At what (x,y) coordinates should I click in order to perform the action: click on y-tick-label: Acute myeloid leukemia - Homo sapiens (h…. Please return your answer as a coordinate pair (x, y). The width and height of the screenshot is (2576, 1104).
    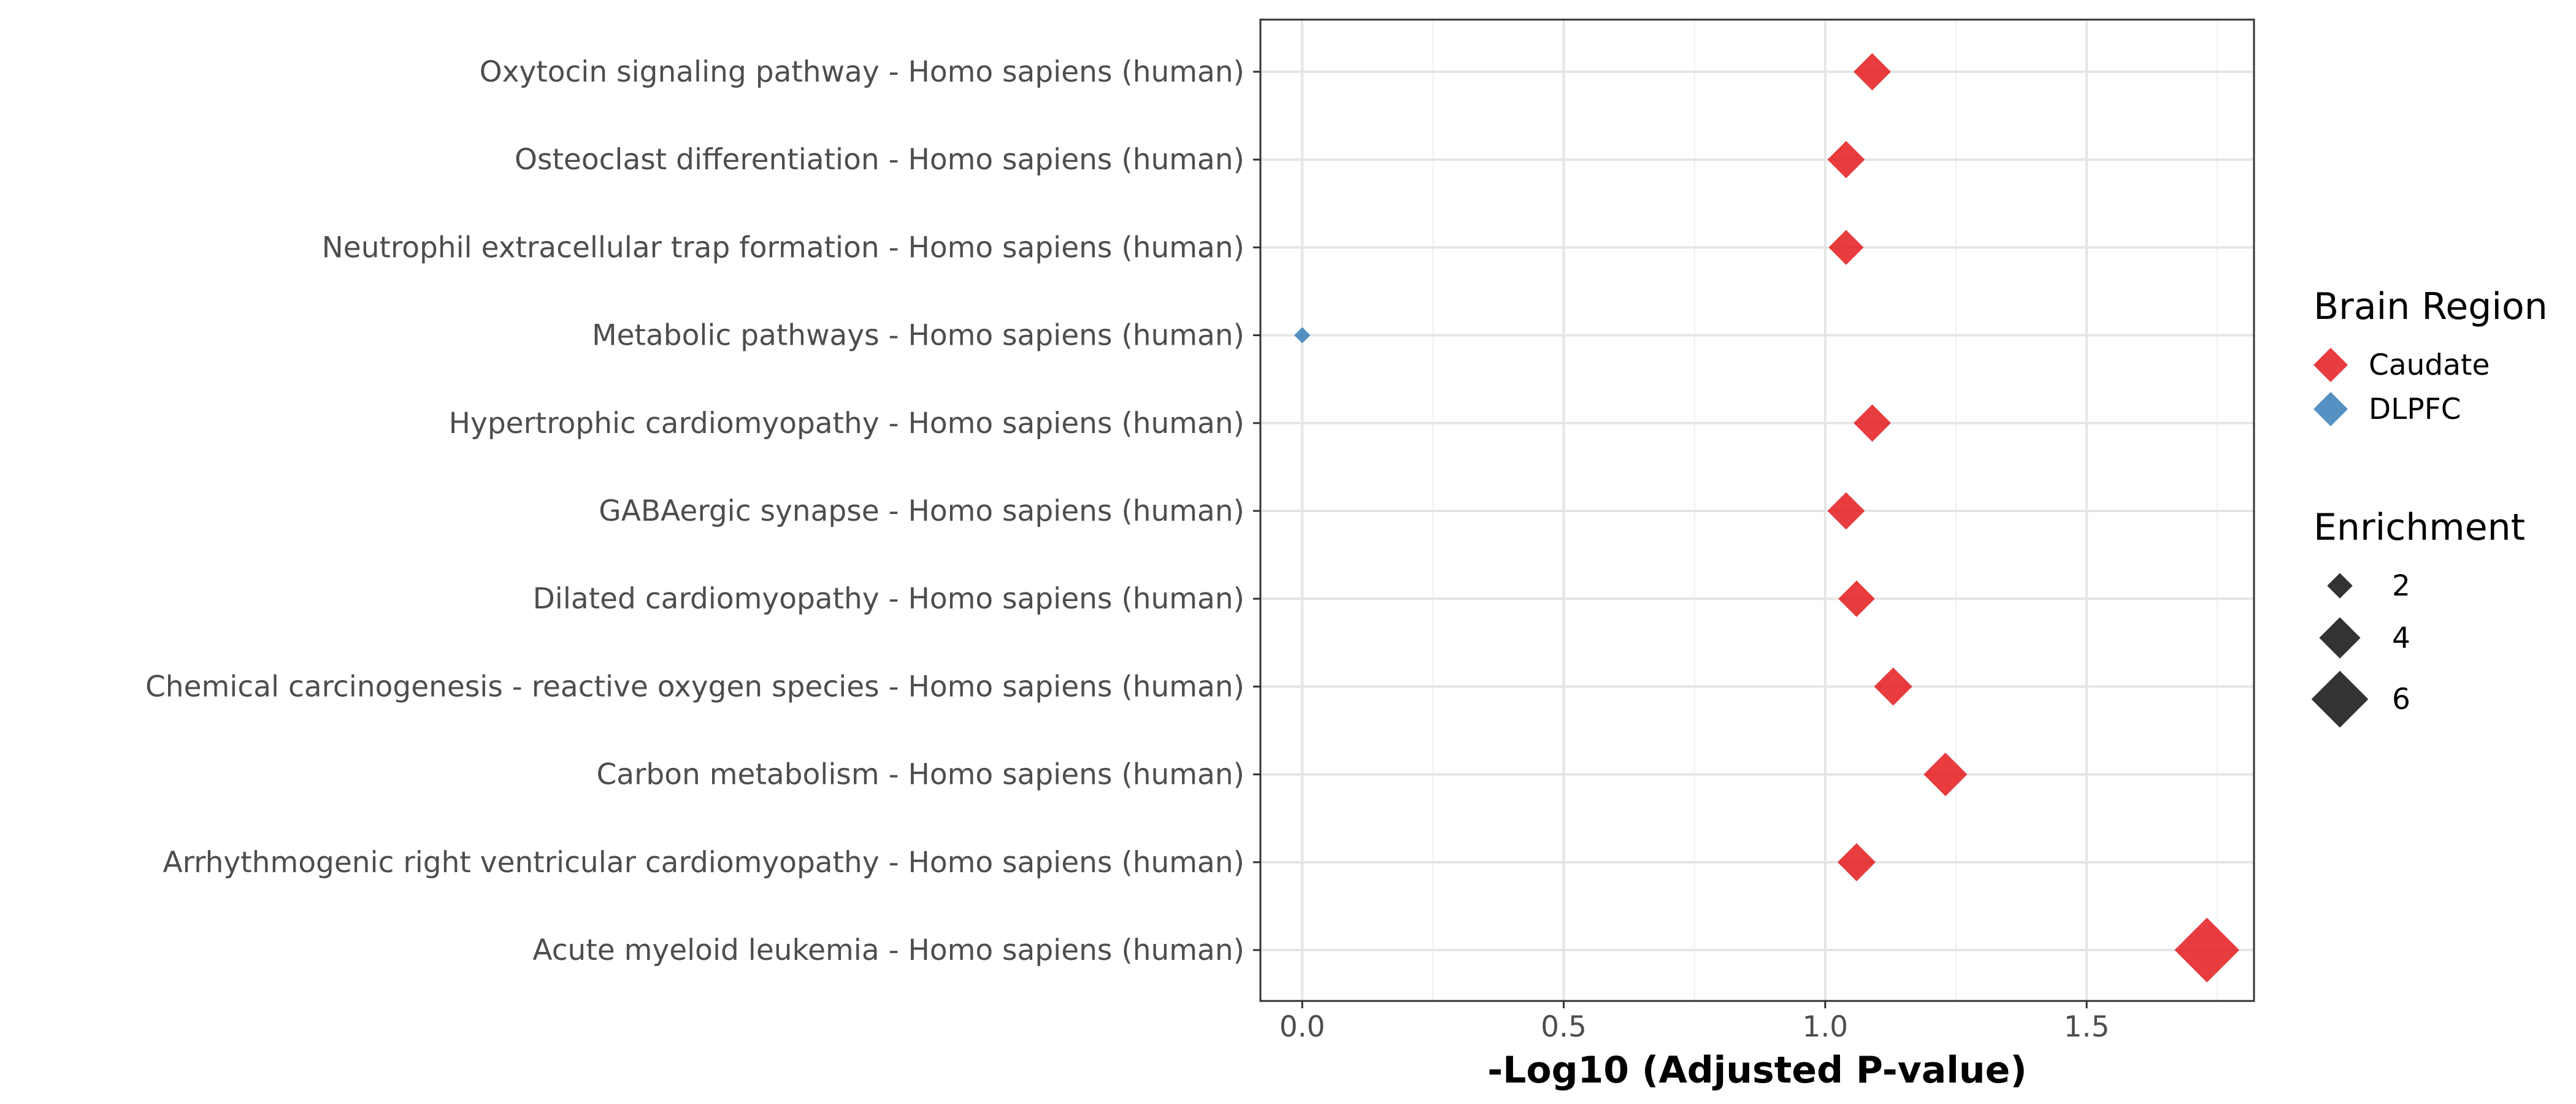
    Looking at the image, I should click on (888, 950).